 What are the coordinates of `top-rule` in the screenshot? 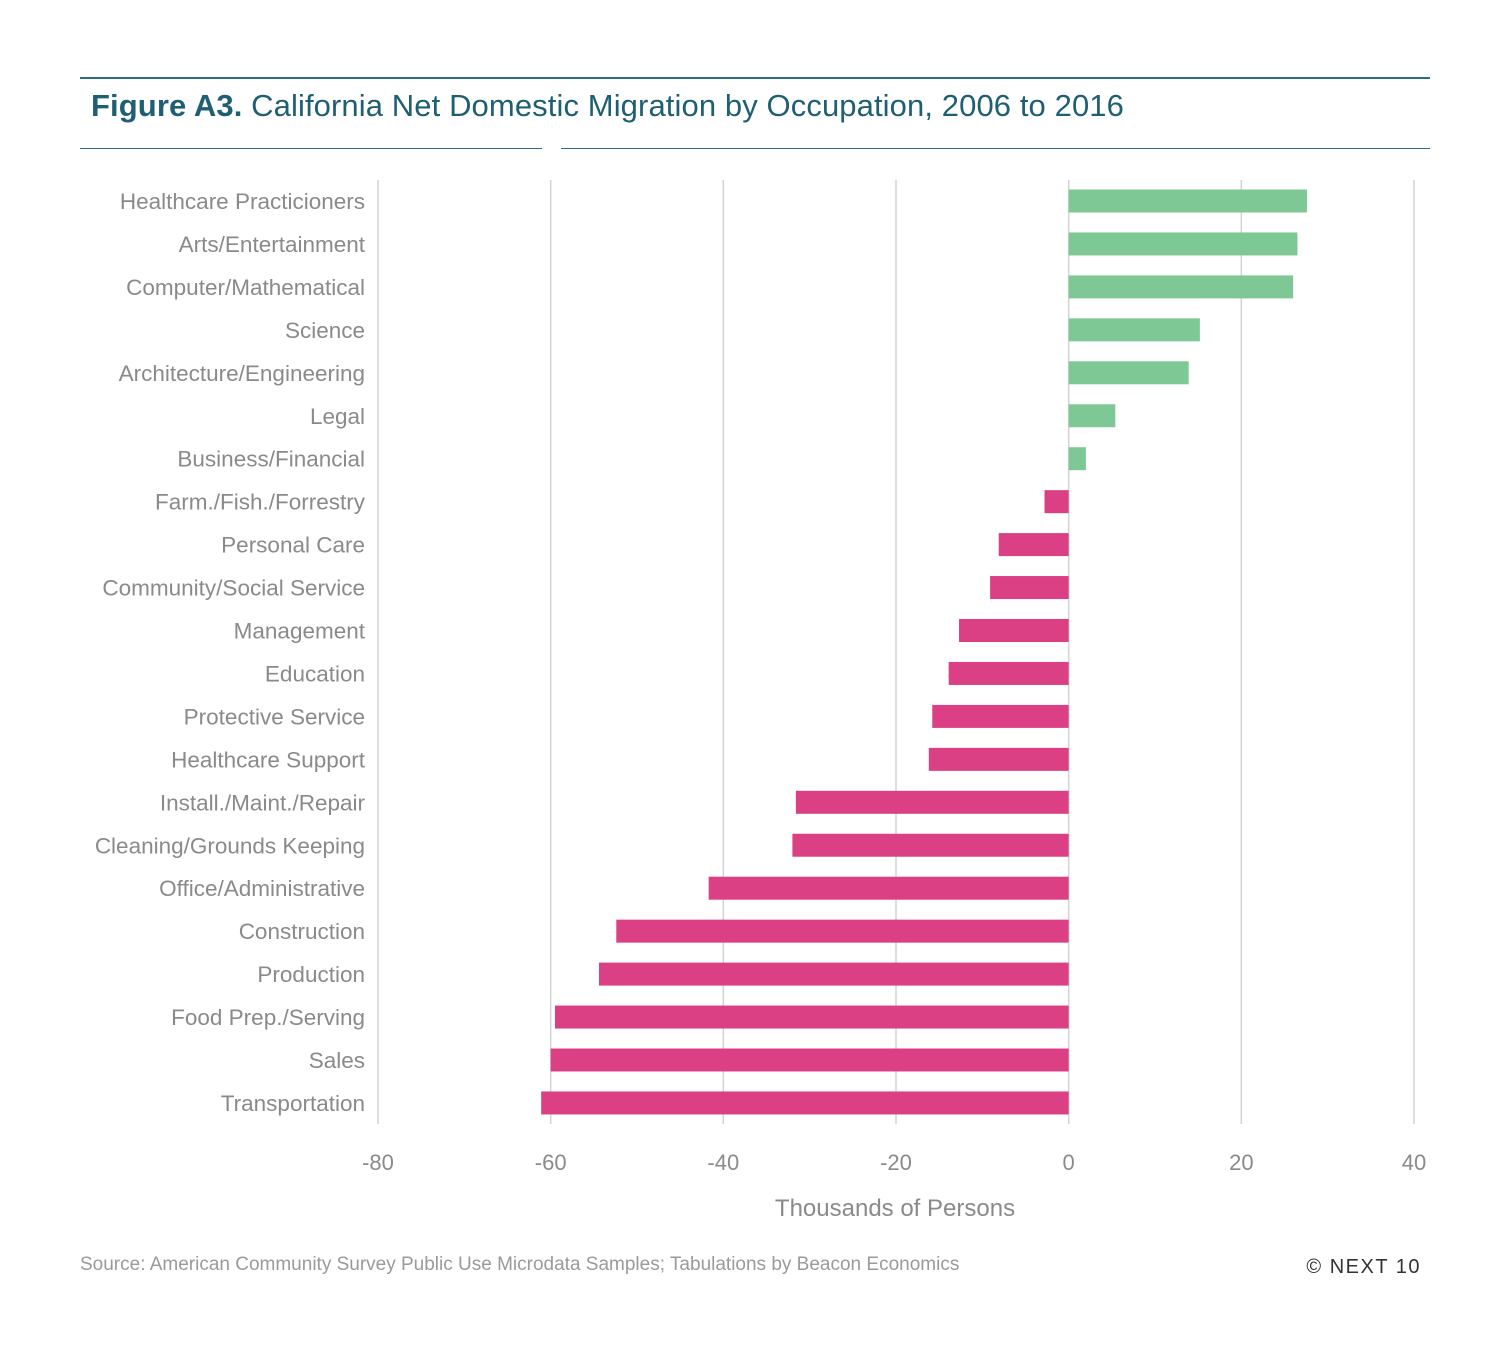 It's located at (755, 78).